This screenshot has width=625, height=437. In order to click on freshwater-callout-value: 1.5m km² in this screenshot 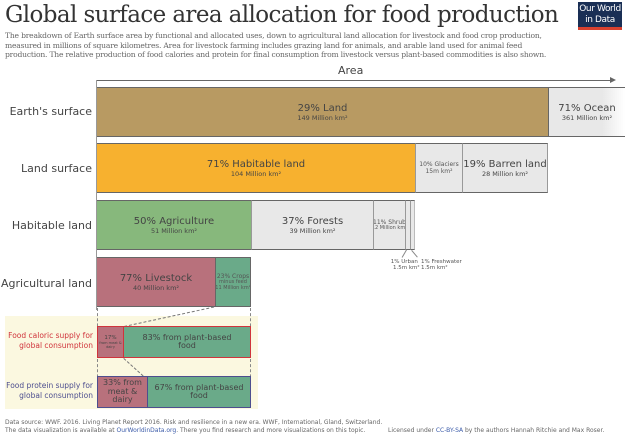, I will do `click(434, 268)`.